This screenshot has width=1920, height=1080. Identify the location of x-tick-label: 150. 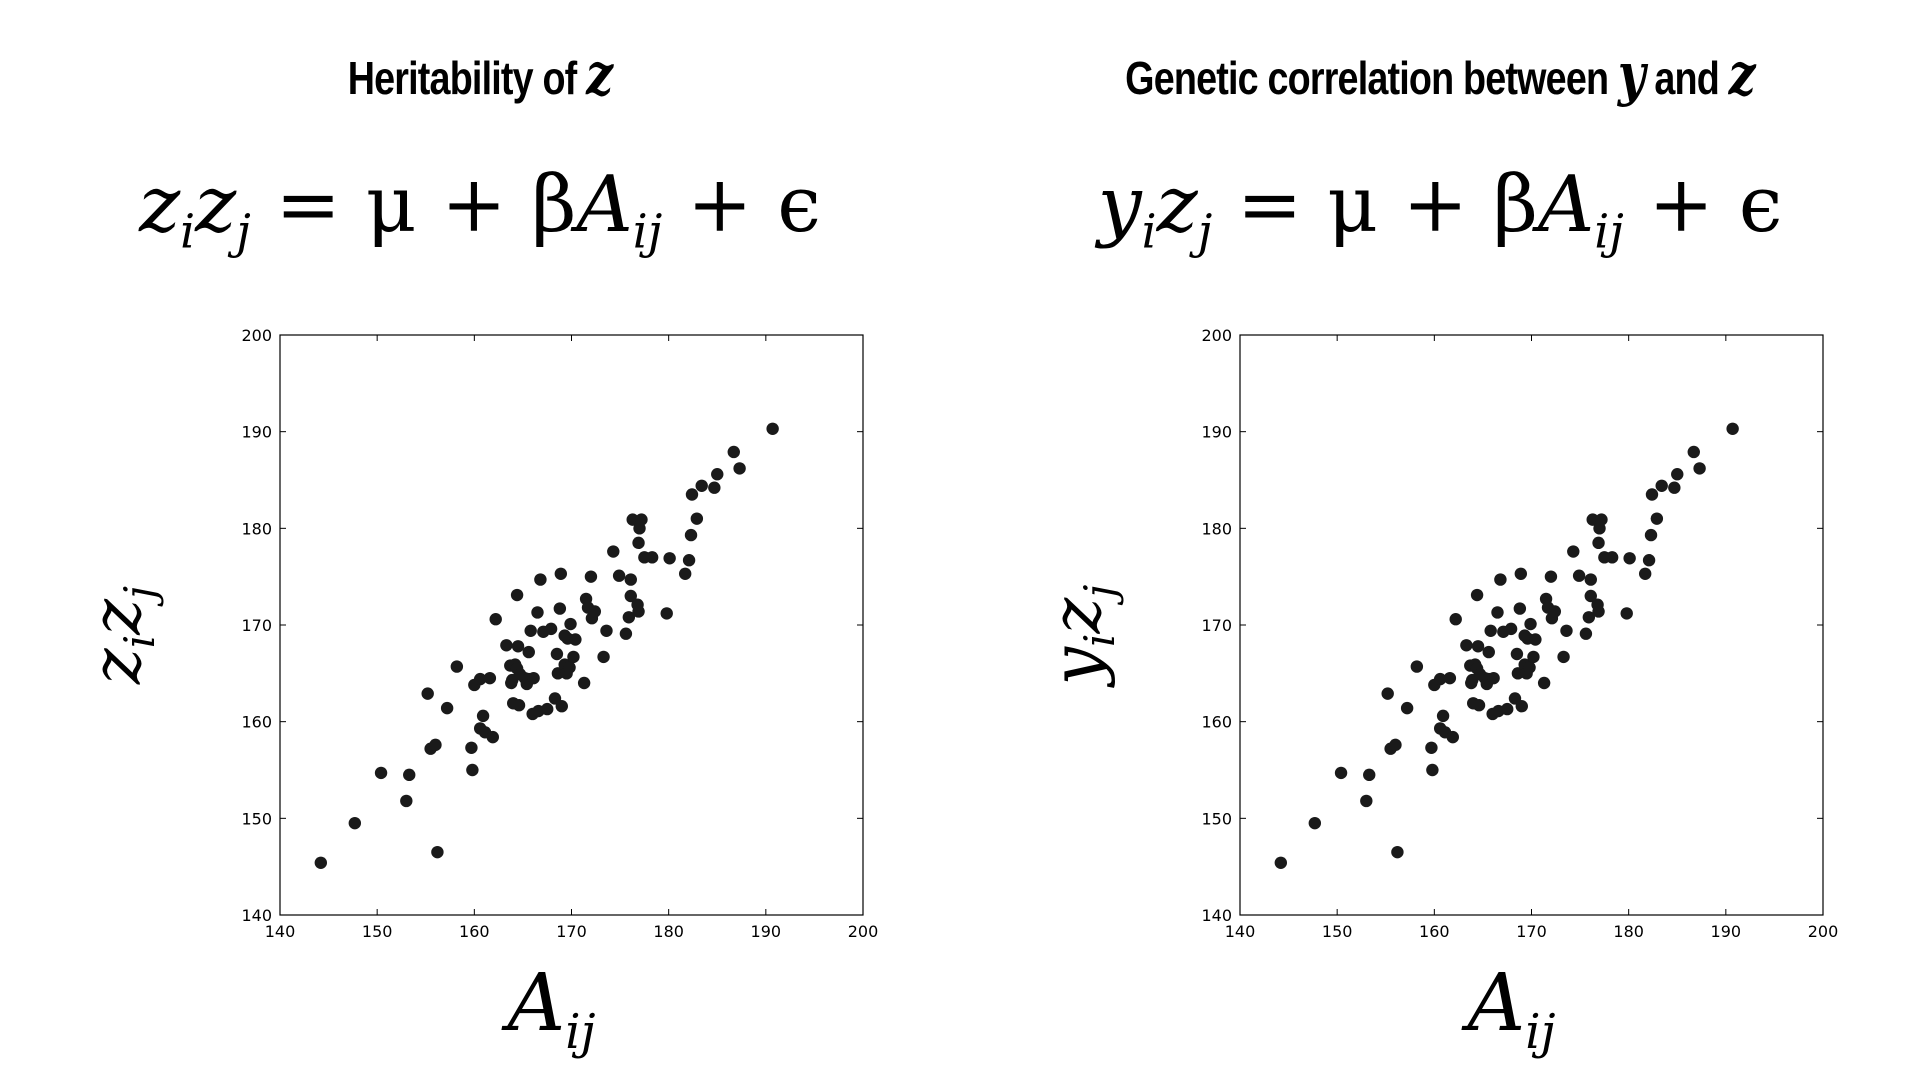
(1337, 931).